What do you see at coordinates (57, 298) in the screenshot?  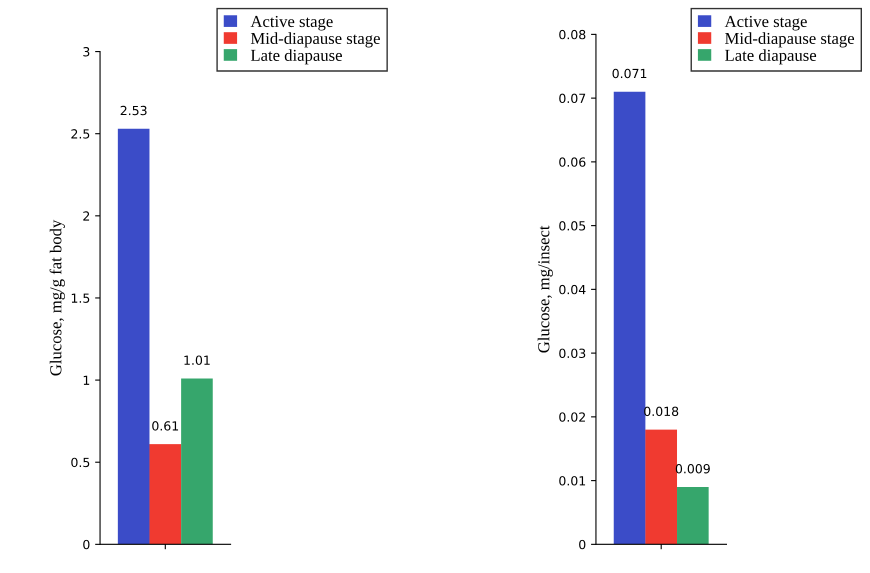 I see `y-axis-title: Glucose, mg/g fat body` at bounding box center [57, 298].